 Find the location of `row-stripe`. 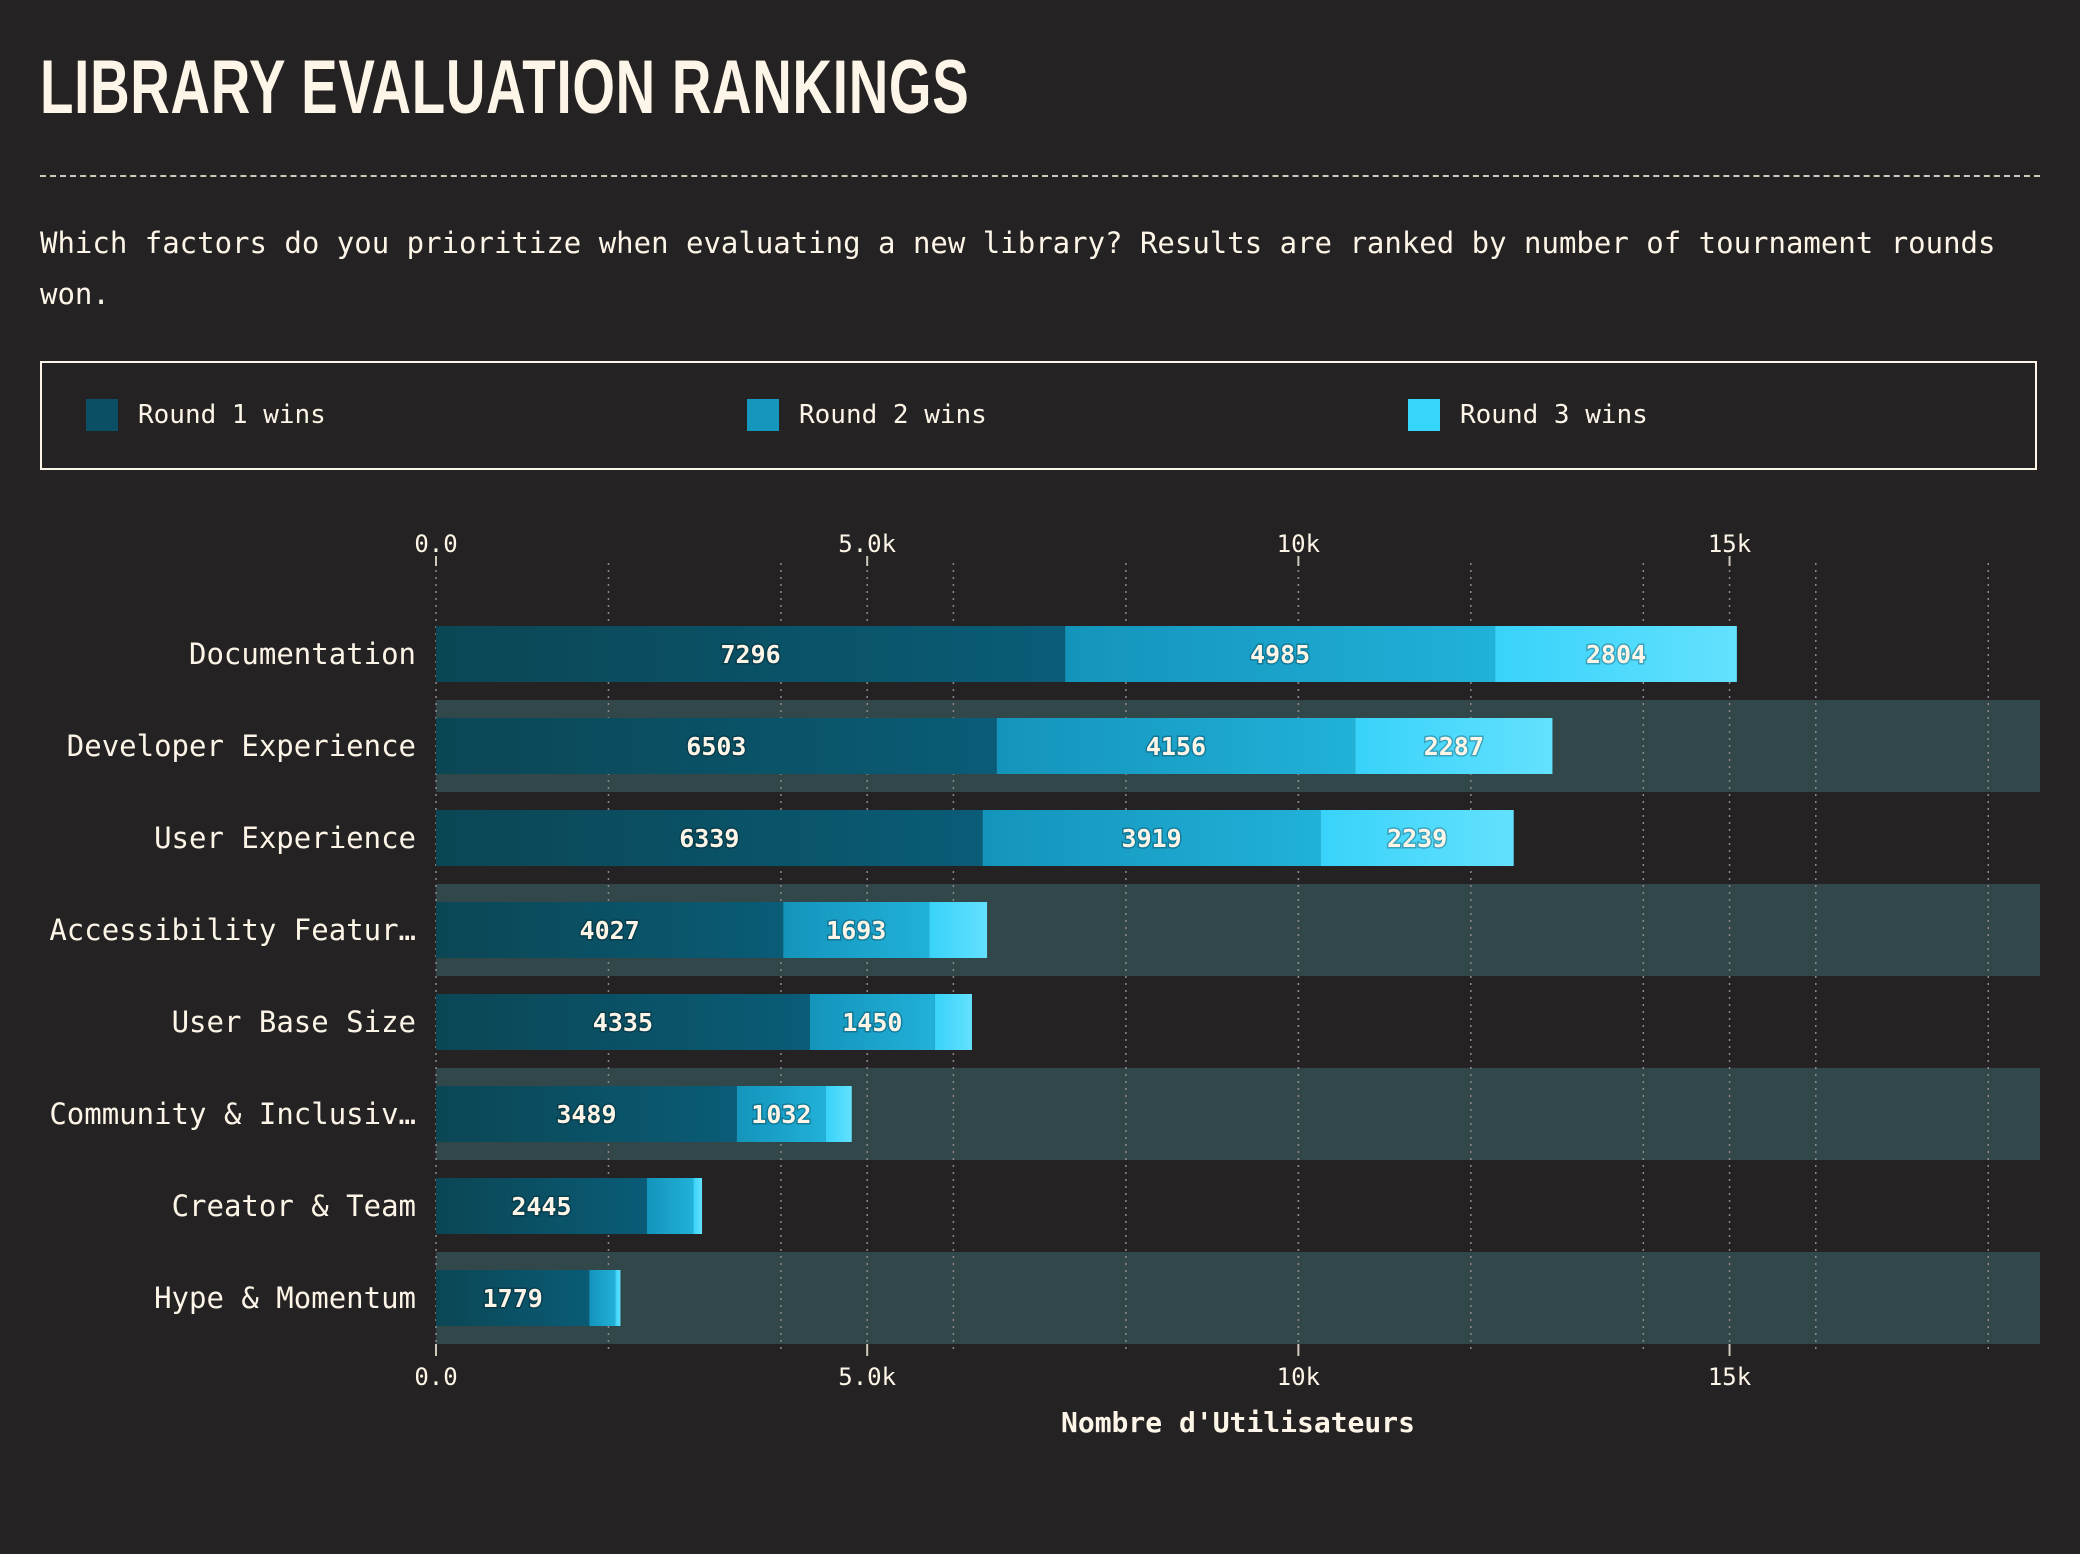

row-stripe is located at coordinates (1238, 1298).